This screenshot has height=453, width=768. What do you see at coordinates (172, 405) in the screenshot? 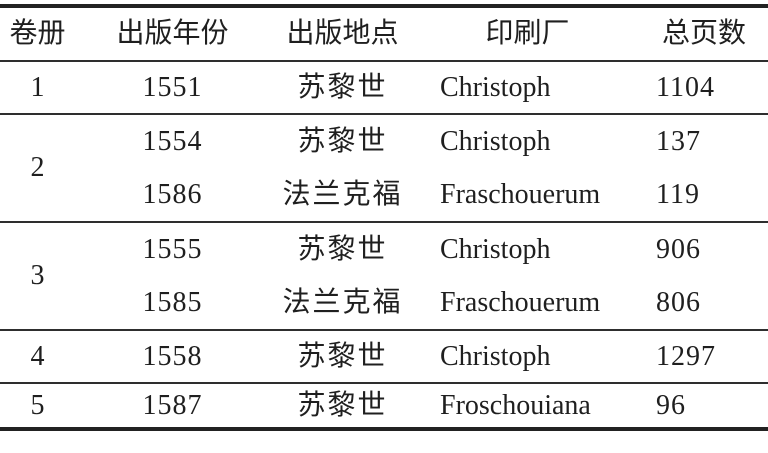
I see `cell-year: 1587` at bounding box center [172, 405].